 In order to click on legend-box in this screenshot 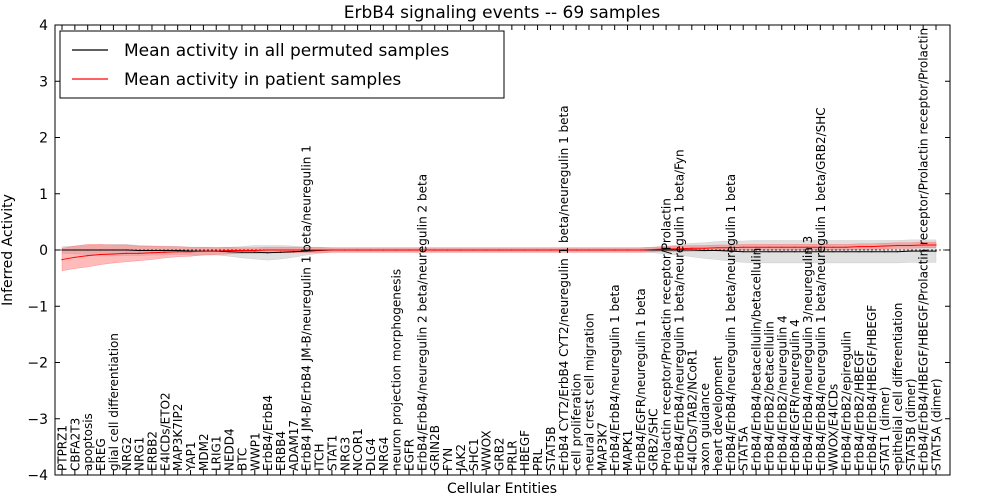, I will do `click(282, 64)`.